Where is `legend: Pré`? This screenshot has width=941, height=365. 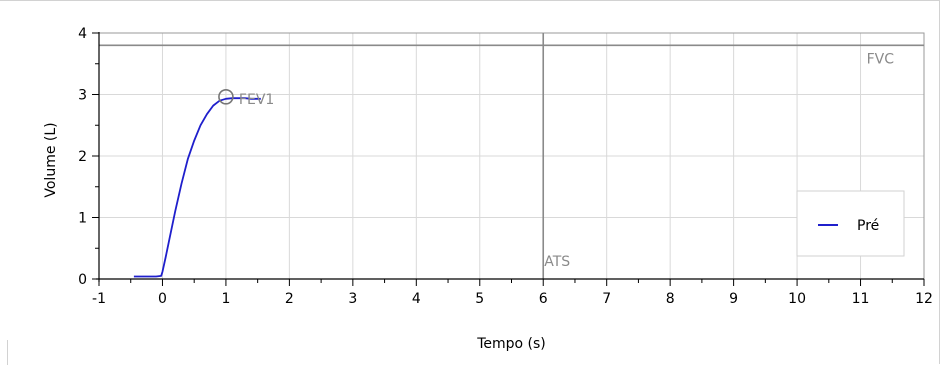 legend: Pré is located at coordinates (850, 223).